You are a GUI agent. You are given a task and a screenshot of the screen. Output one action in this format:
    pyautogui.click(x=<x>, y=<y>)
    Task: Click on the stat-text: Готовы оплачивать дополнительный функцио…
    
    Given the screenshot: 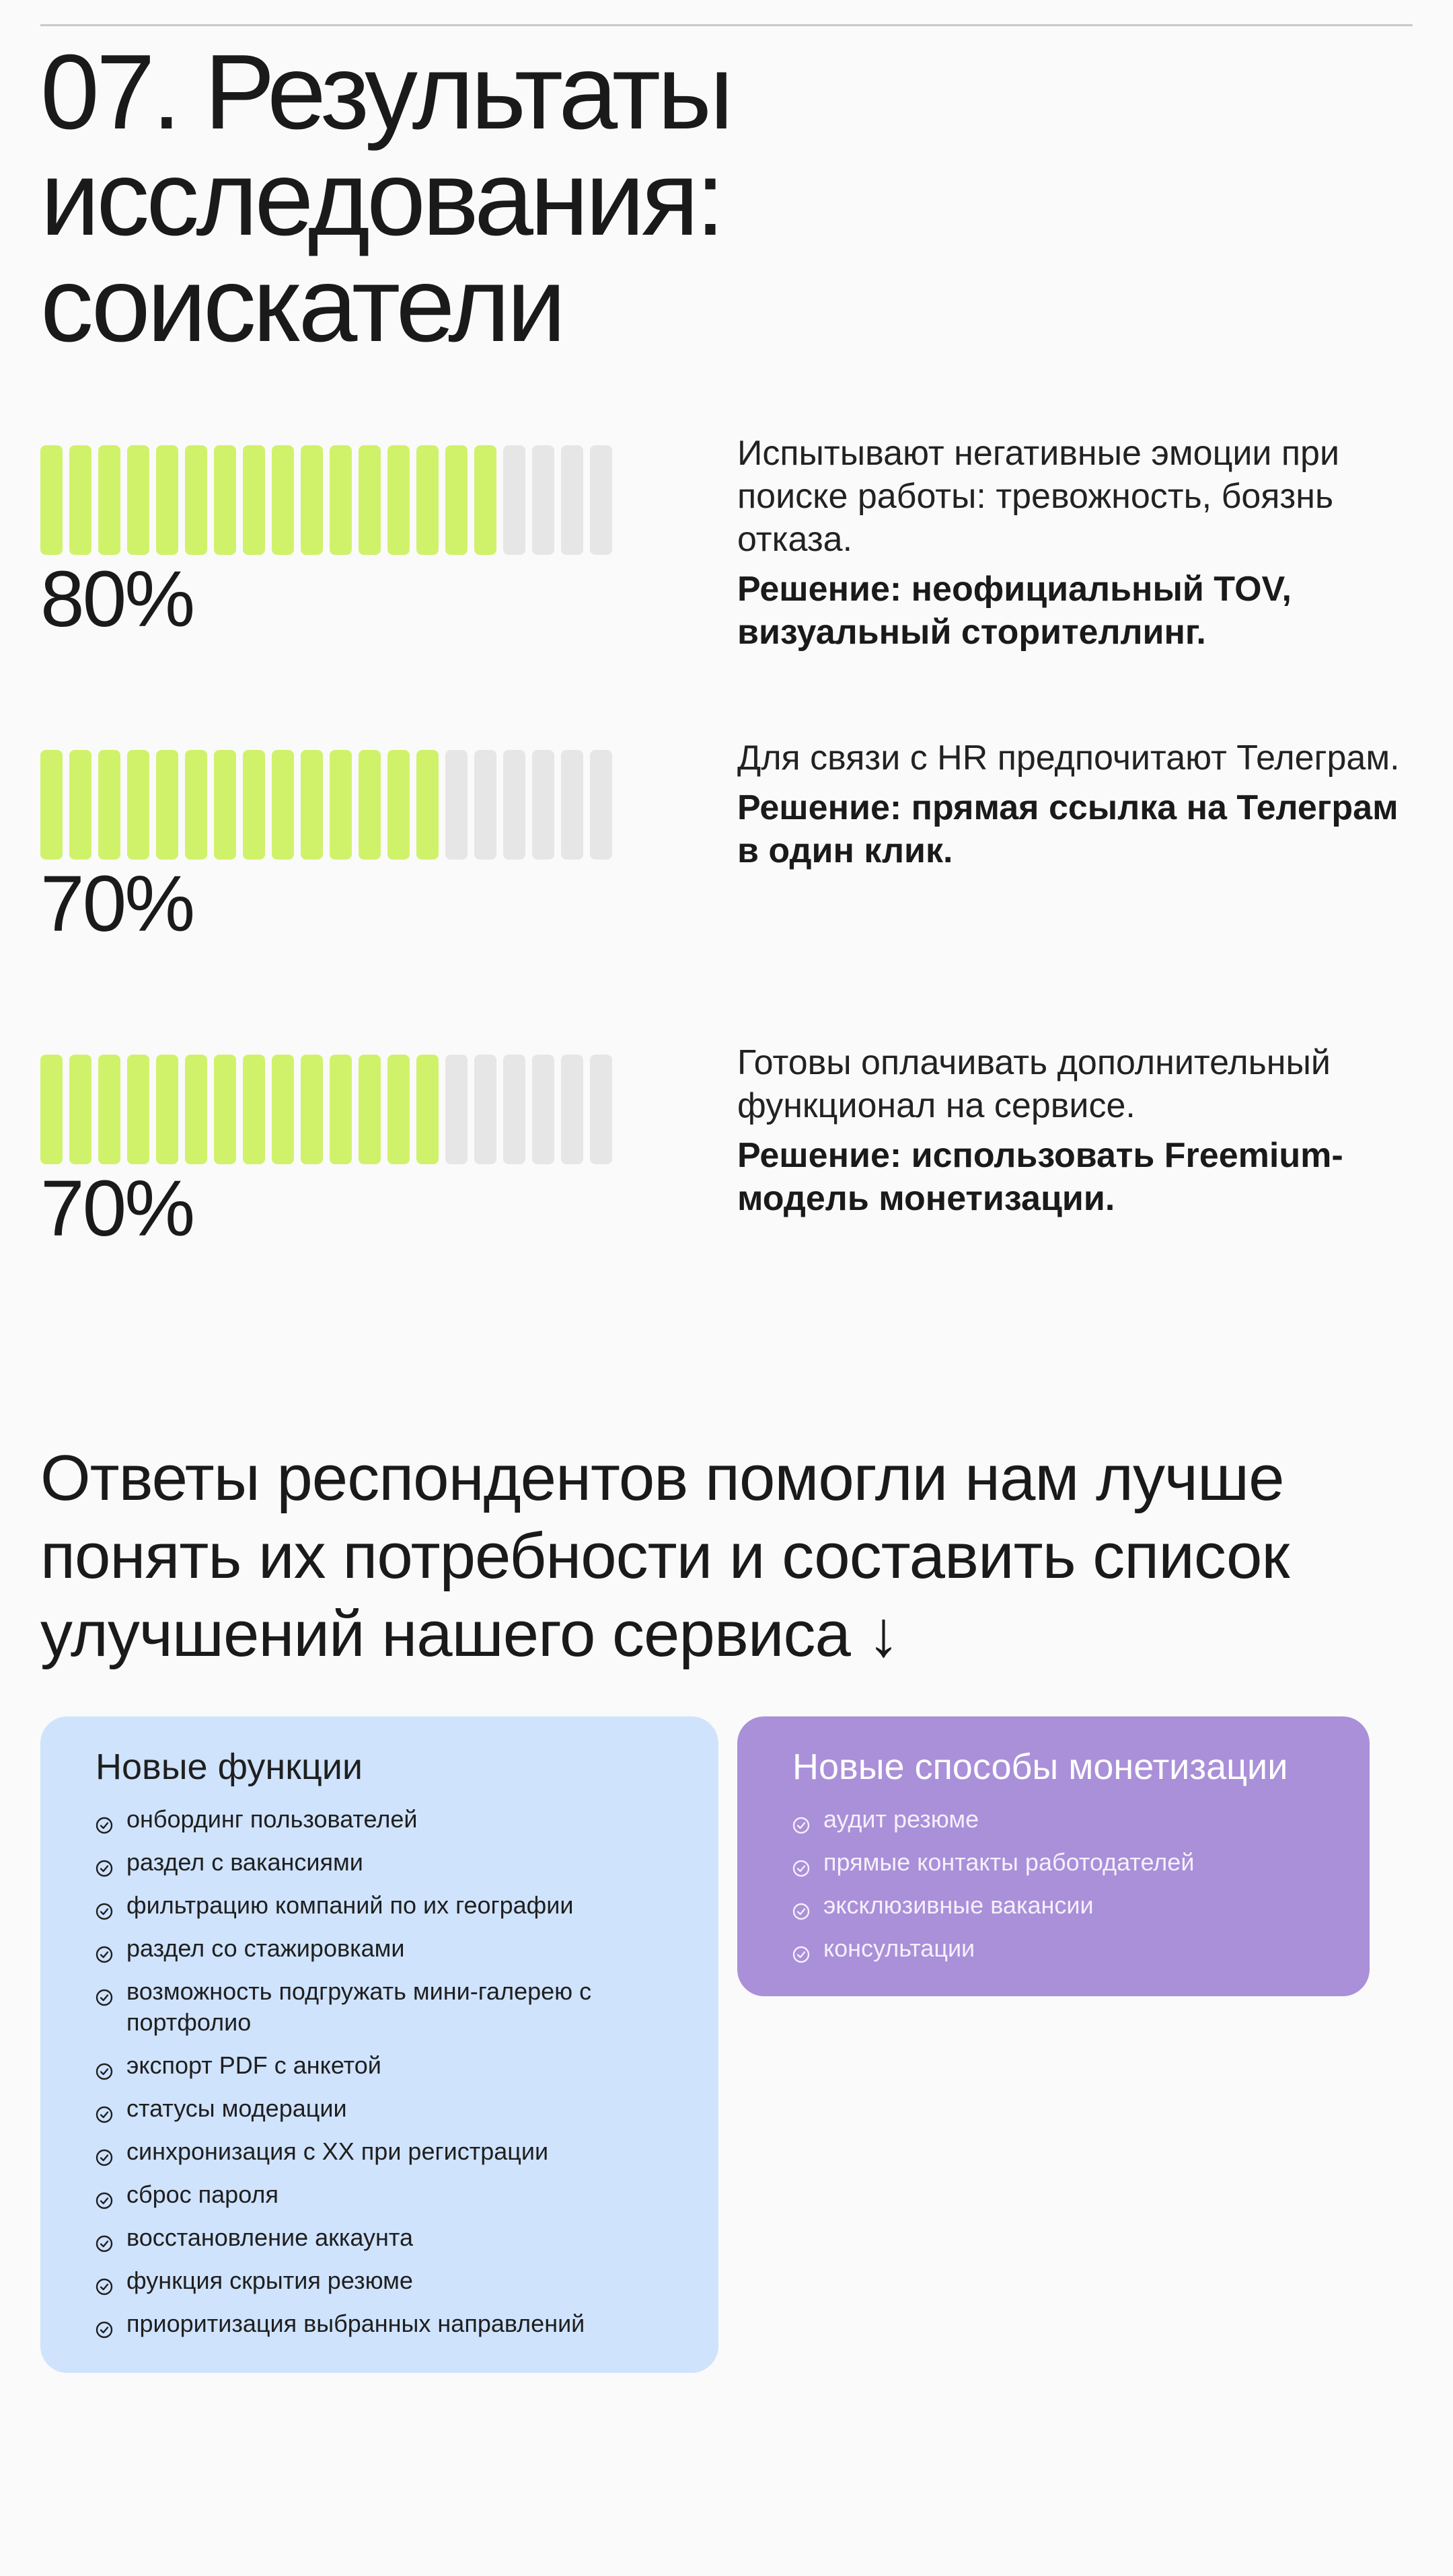 What is the action you would take?
    pyautogui.click(x=1073, y=1130)
    